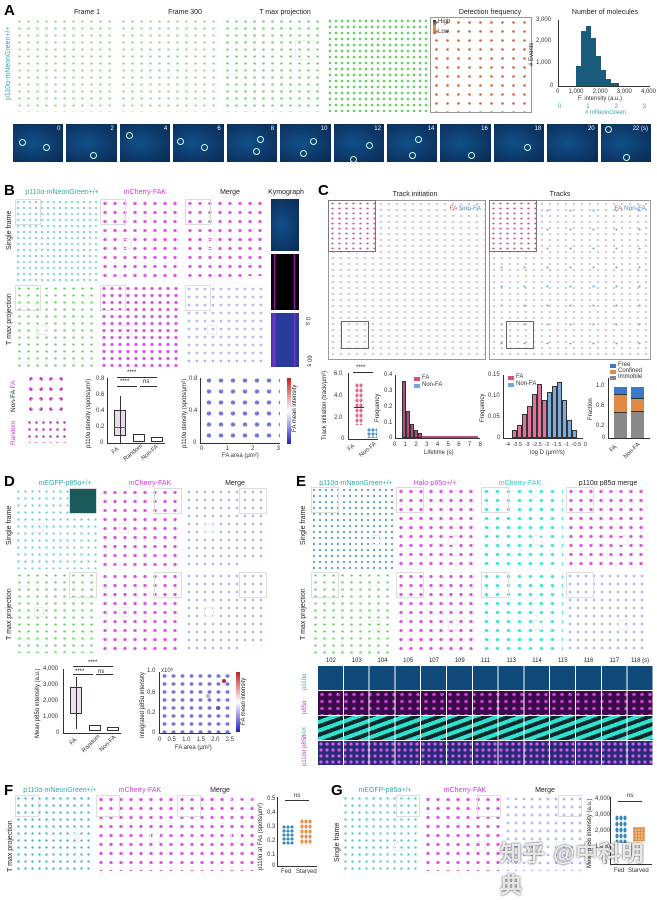 The height and width of the screenshot is (900, 657). I want to click on c-fr-ylabel: Fraction, so click(591, 409).